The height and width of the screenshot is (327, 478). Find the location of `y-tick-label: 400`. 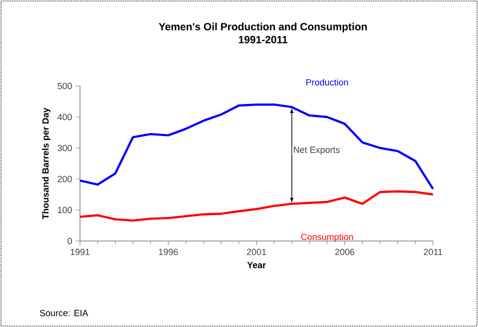

y-tick-label: 400 is located at coordinates (64, 117).